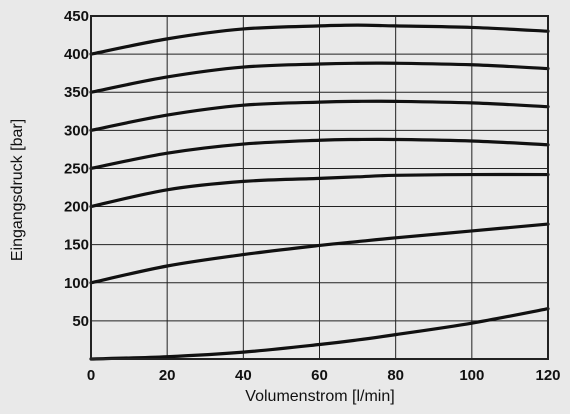 Image resolution: width=570 pixels, height=414 pixels. What do you see at coordinates (471, 375) in the screenshot?
I see `x-tick-label: 100` at bounding box center [471, 375].